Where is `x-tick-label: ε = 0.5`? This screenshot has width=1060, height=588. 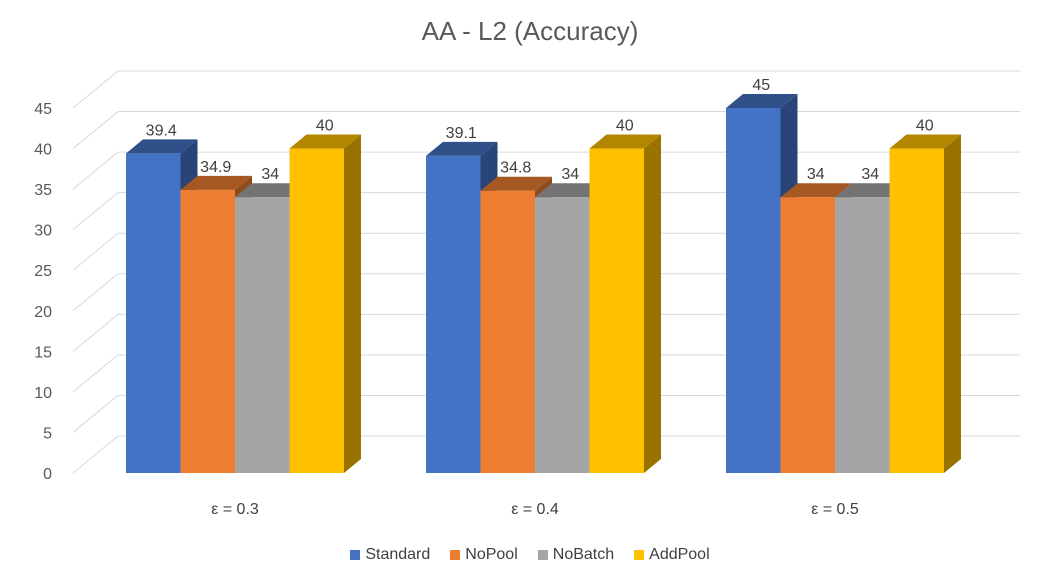
x-tick-label: ε = 0.5 is located at coordinates (835, 509).